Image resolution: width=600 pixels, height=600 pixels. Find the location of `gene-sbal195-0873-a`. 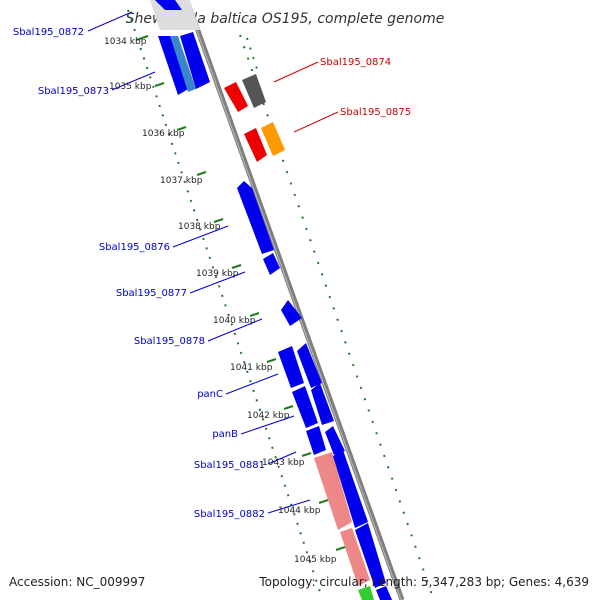

gene-sbal195-0873-a is located at coordinates (174, 65).